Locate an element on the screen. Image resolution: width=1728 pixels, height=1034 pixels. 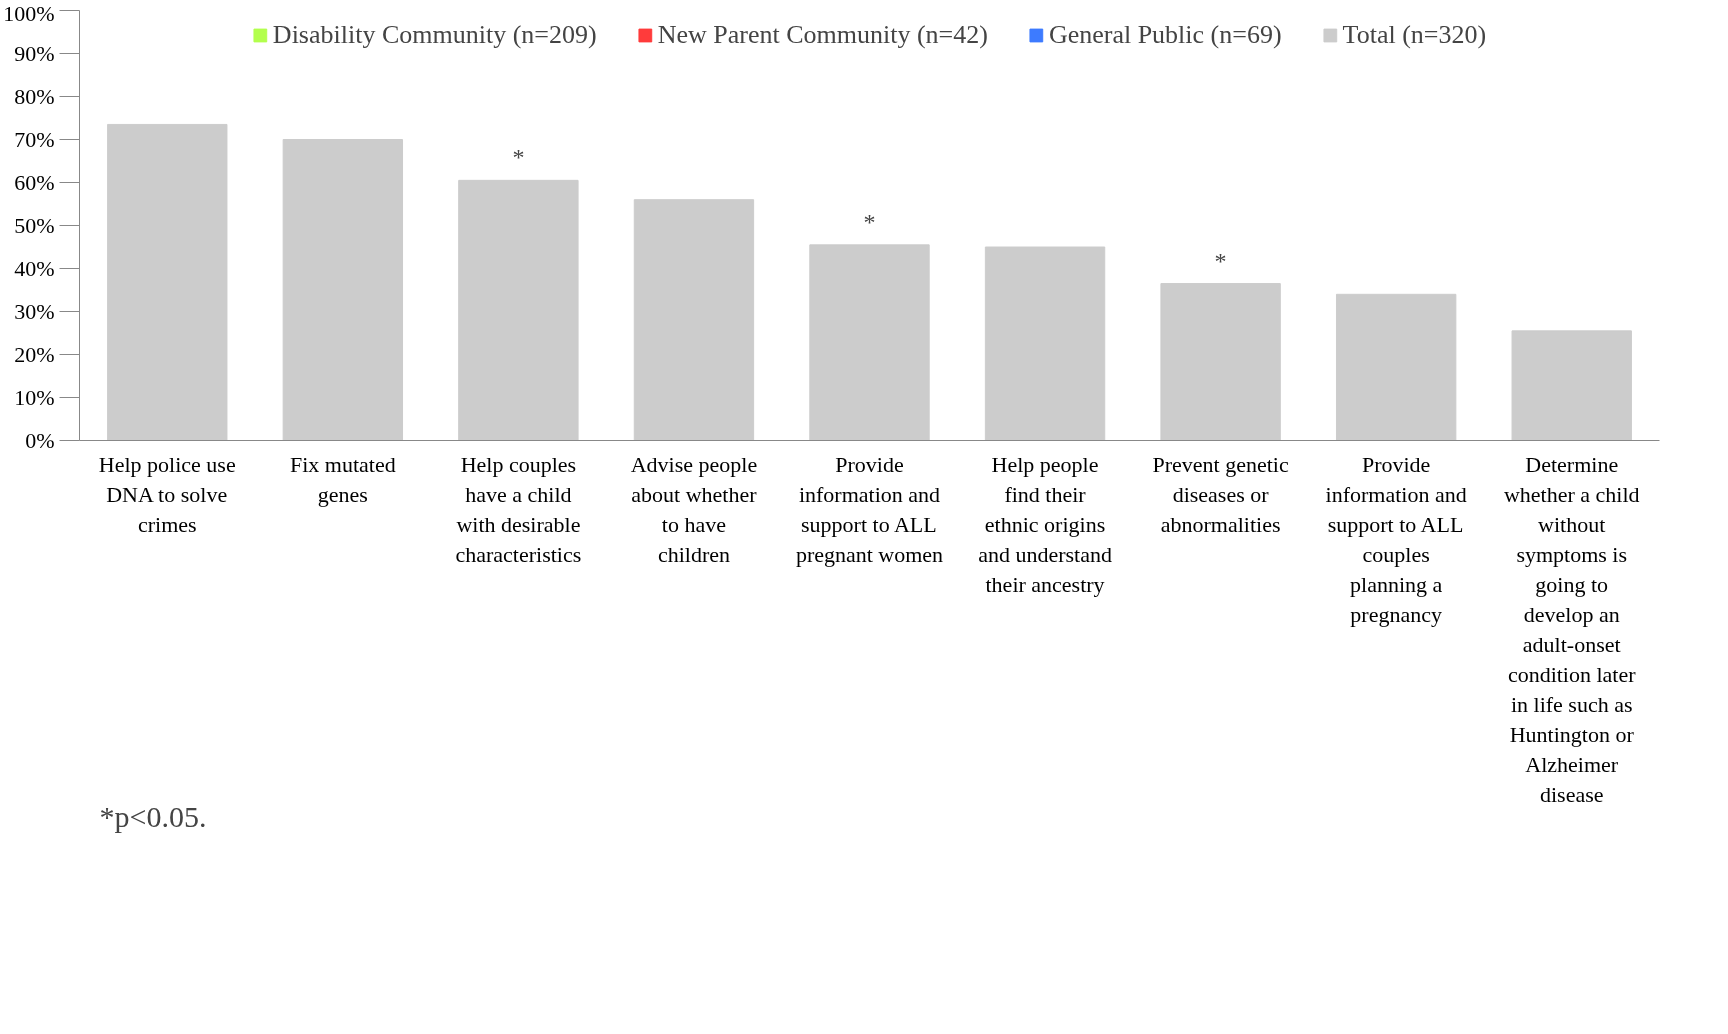
y-tick-label: 10% is located at coordinates (34, 397).